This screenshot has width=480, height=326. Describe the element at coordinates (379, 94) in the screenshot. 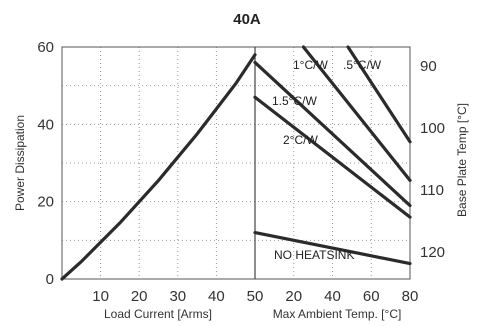

I see `derating-line-5-c-w` at that location.